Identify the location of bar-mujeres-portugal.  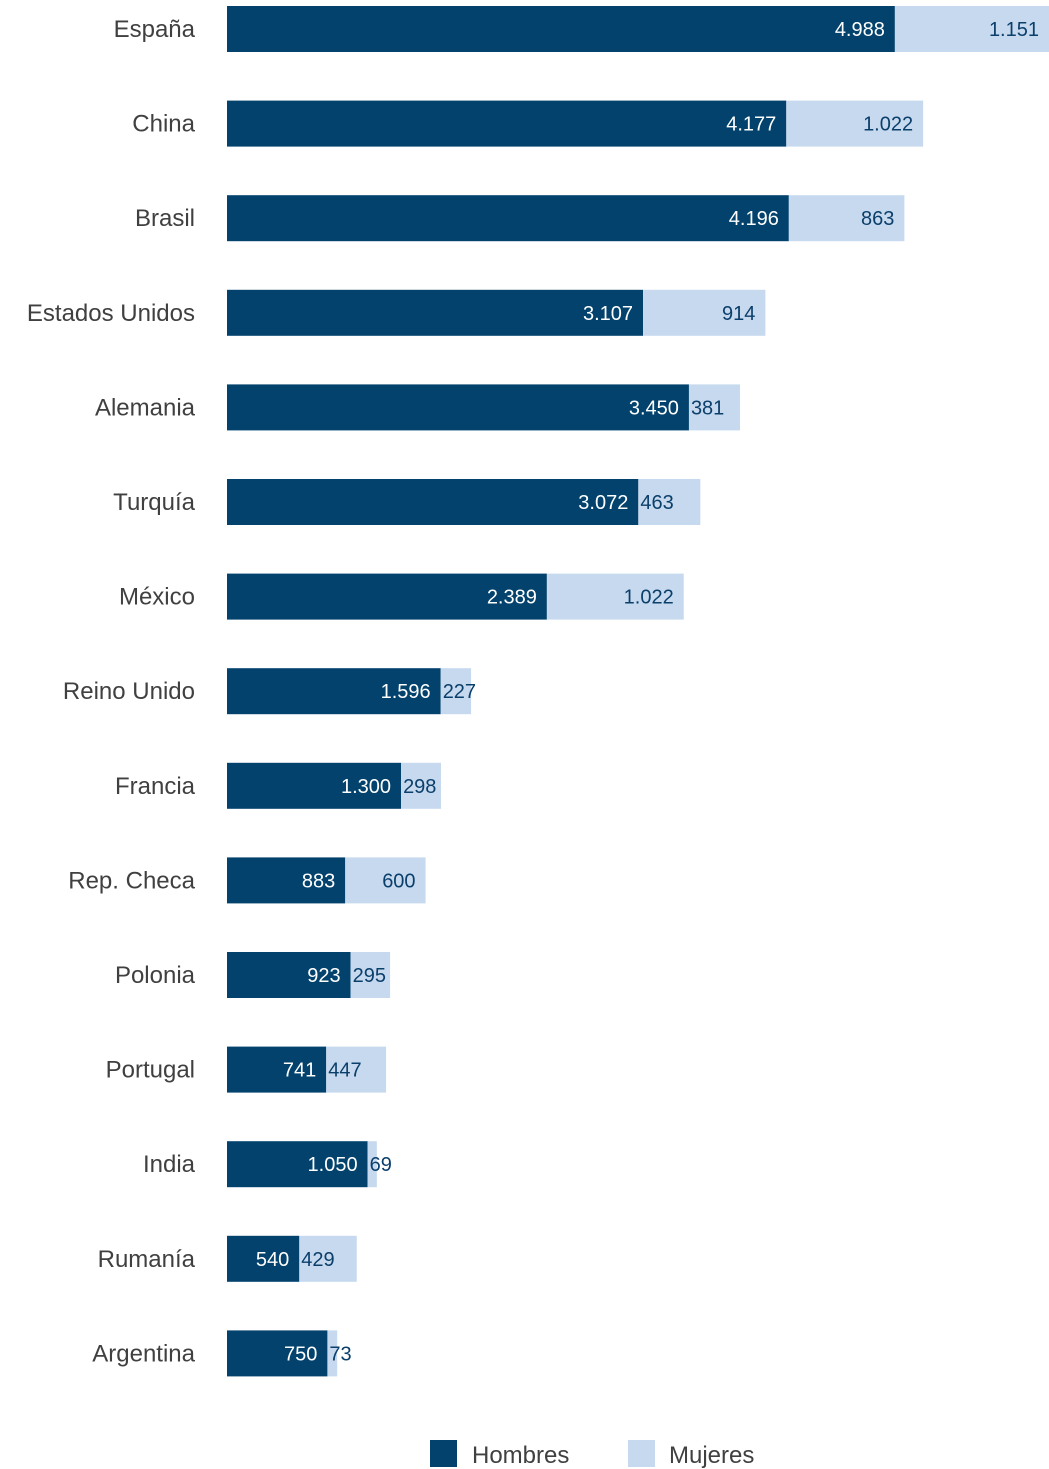
(356, 1069).